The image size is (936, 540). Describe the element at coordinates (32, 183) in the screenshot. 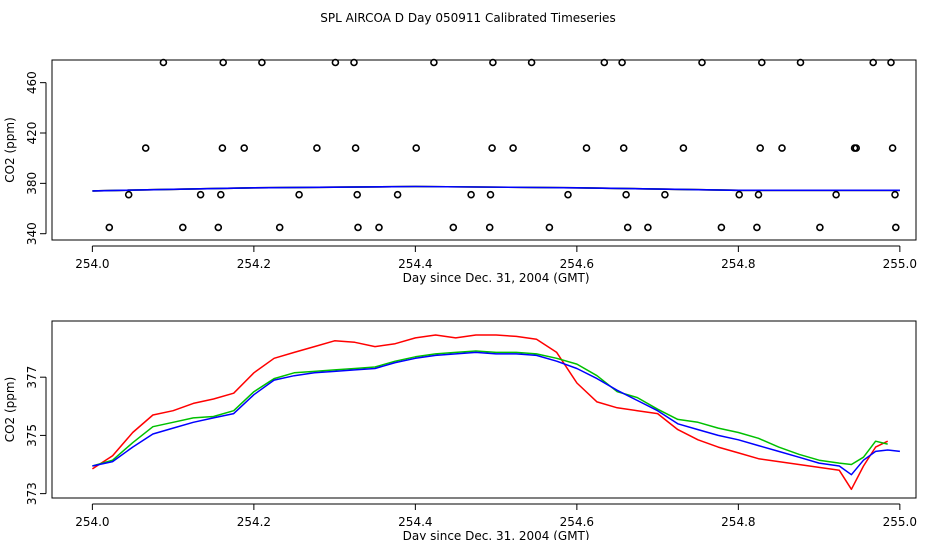

I see `y-tick-label: 380` at that location.